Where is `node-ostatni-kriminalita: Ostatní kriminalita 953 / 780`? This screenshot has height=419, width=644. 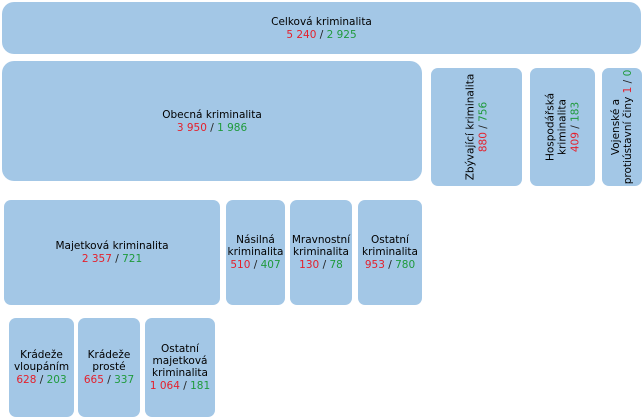 node-ostatni-kriminalita: Ostatní kriminalita 953 / 780 is located at coordinates (390, 252).